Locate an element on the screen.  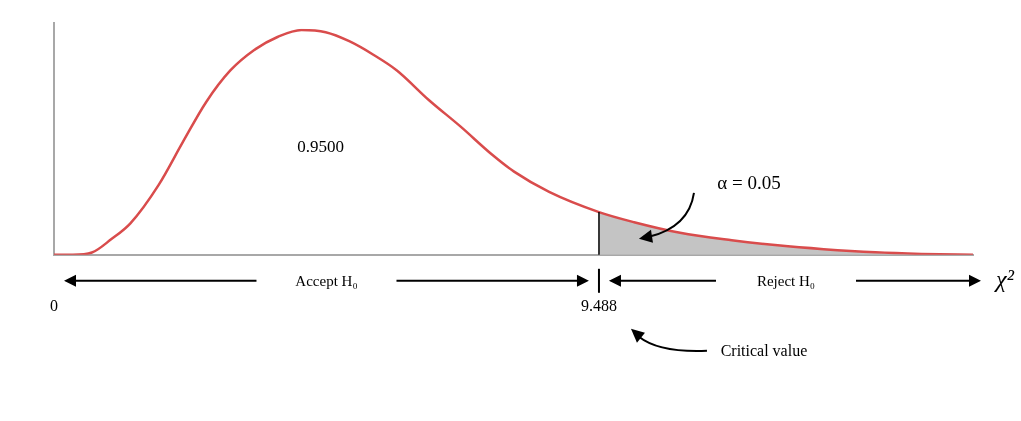
annotation: α = 0.05 is located at coordinates (749, 182).